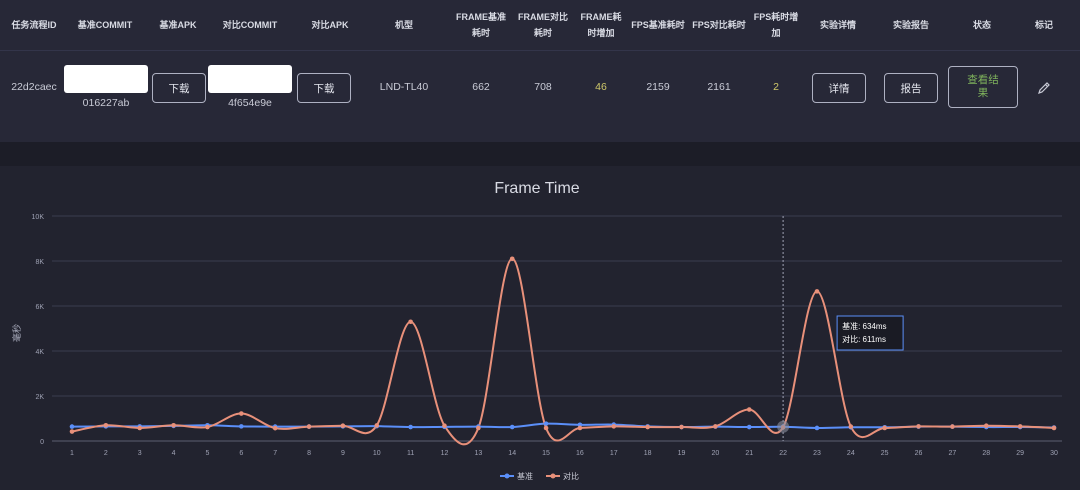  I want to click on x-tick-label: 4, so click(174, 453).